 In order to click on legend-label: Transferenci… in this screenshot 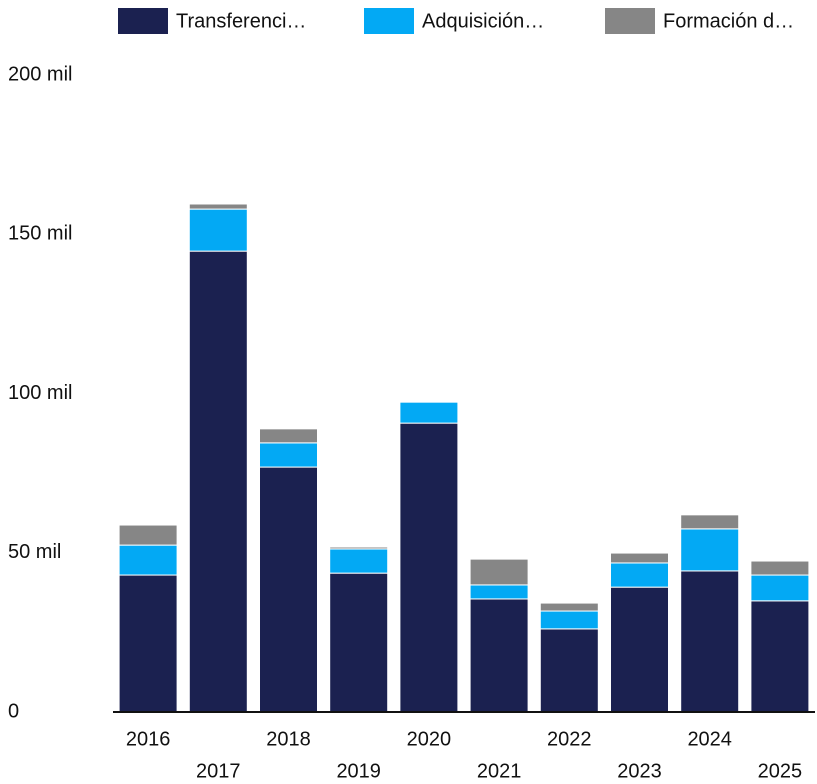, I will do `click(241, 21)`.